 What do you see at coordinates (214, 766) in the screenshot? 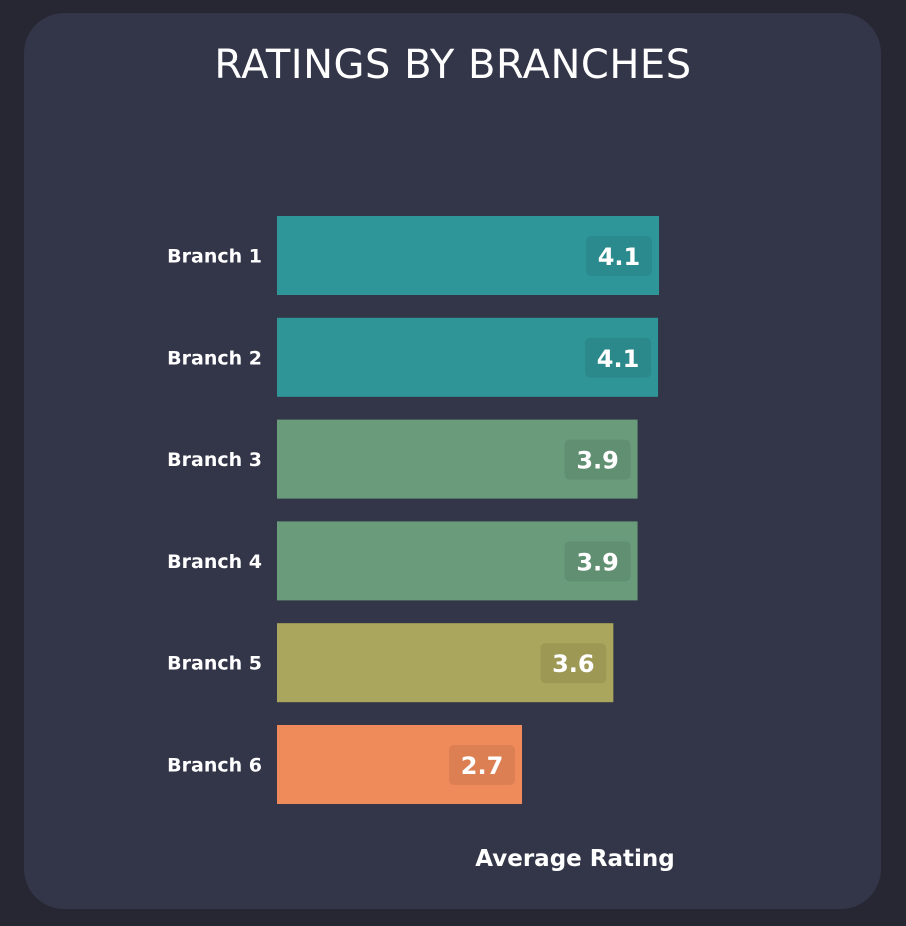
I see `category-tick-label: Branch 6` at bounding box center [214, 766].